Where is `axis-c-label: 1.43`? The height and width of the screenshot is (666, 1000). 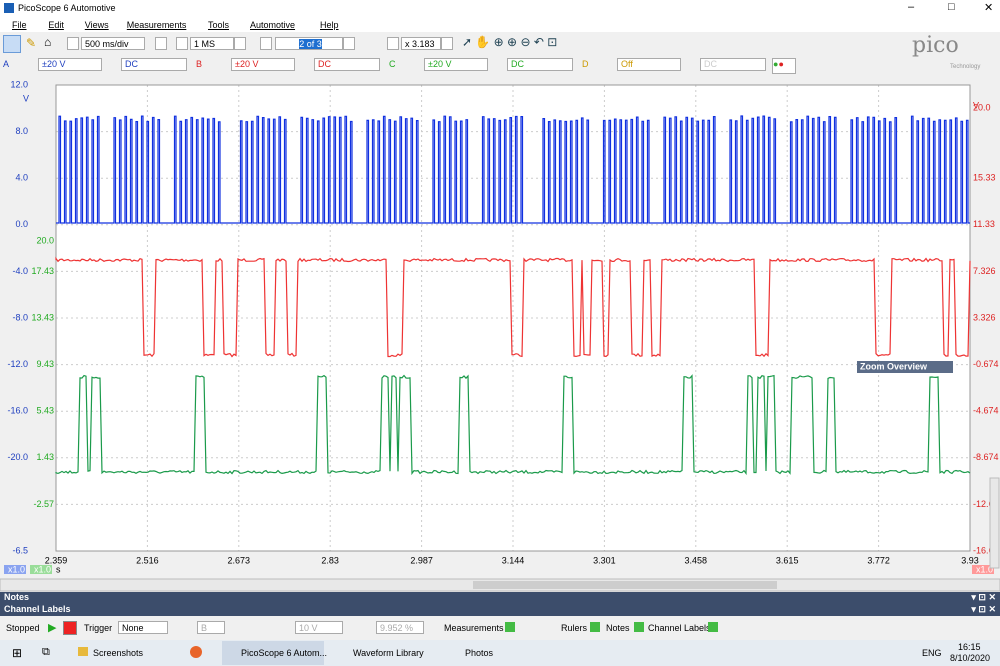 axis-c-label: 1.43 is located at coordinates (45, 457).